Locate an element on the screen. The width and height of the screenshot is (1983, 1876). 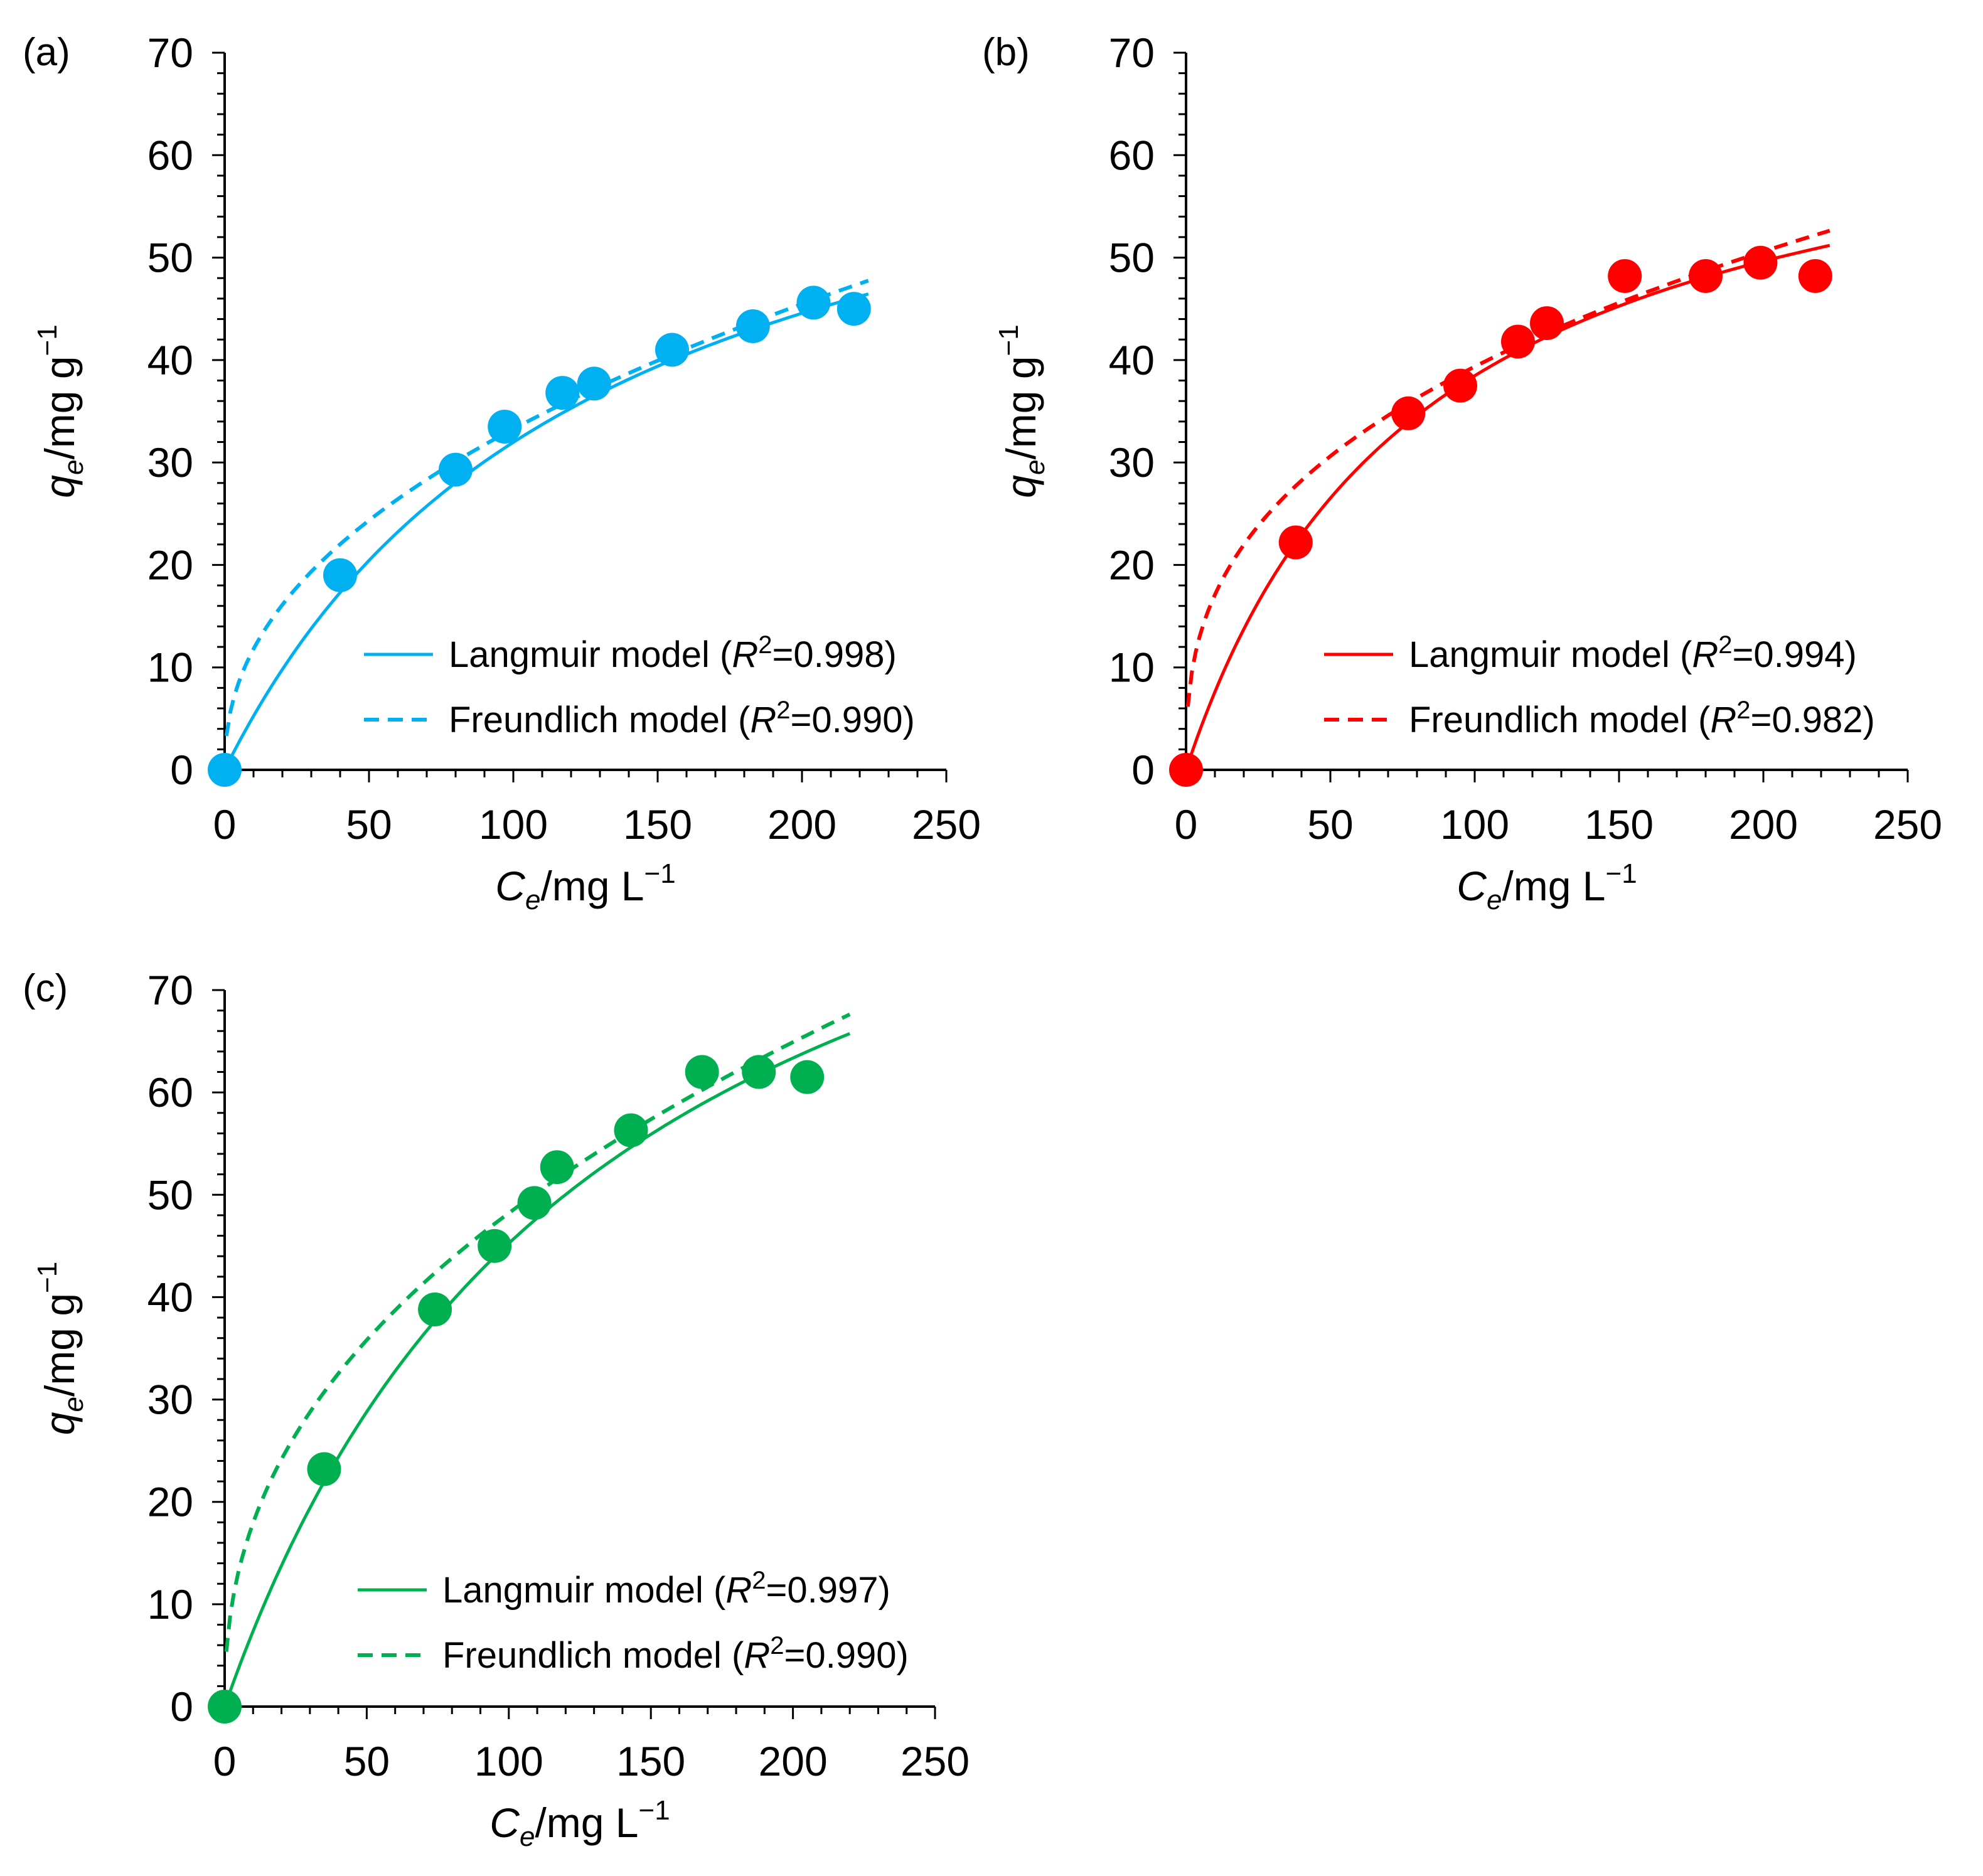
legend-r-value: =0.982) is located at coordinates (1812, 720).